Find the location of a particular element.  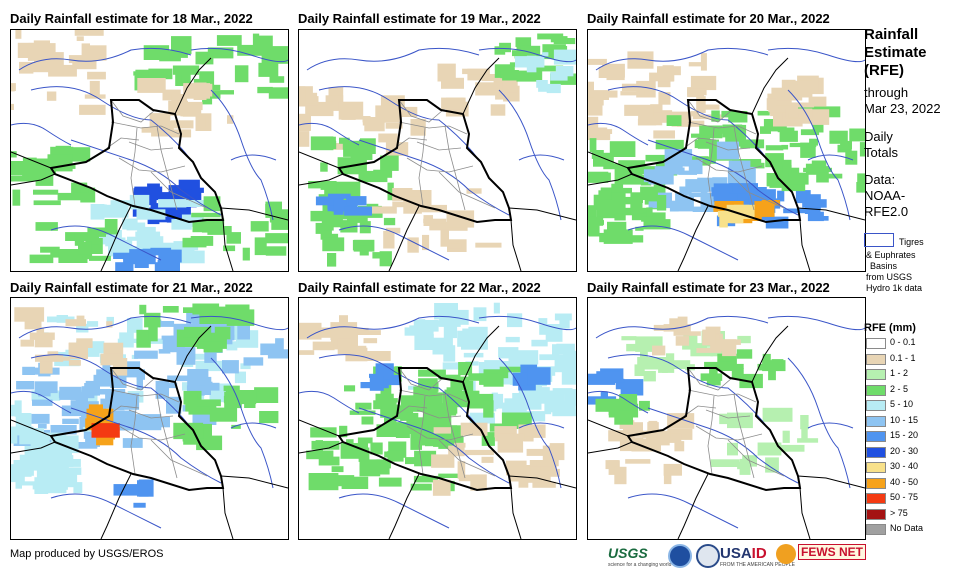

data-source: Data: NOAA- RFE2.0 is located at coordinates (886, 195).